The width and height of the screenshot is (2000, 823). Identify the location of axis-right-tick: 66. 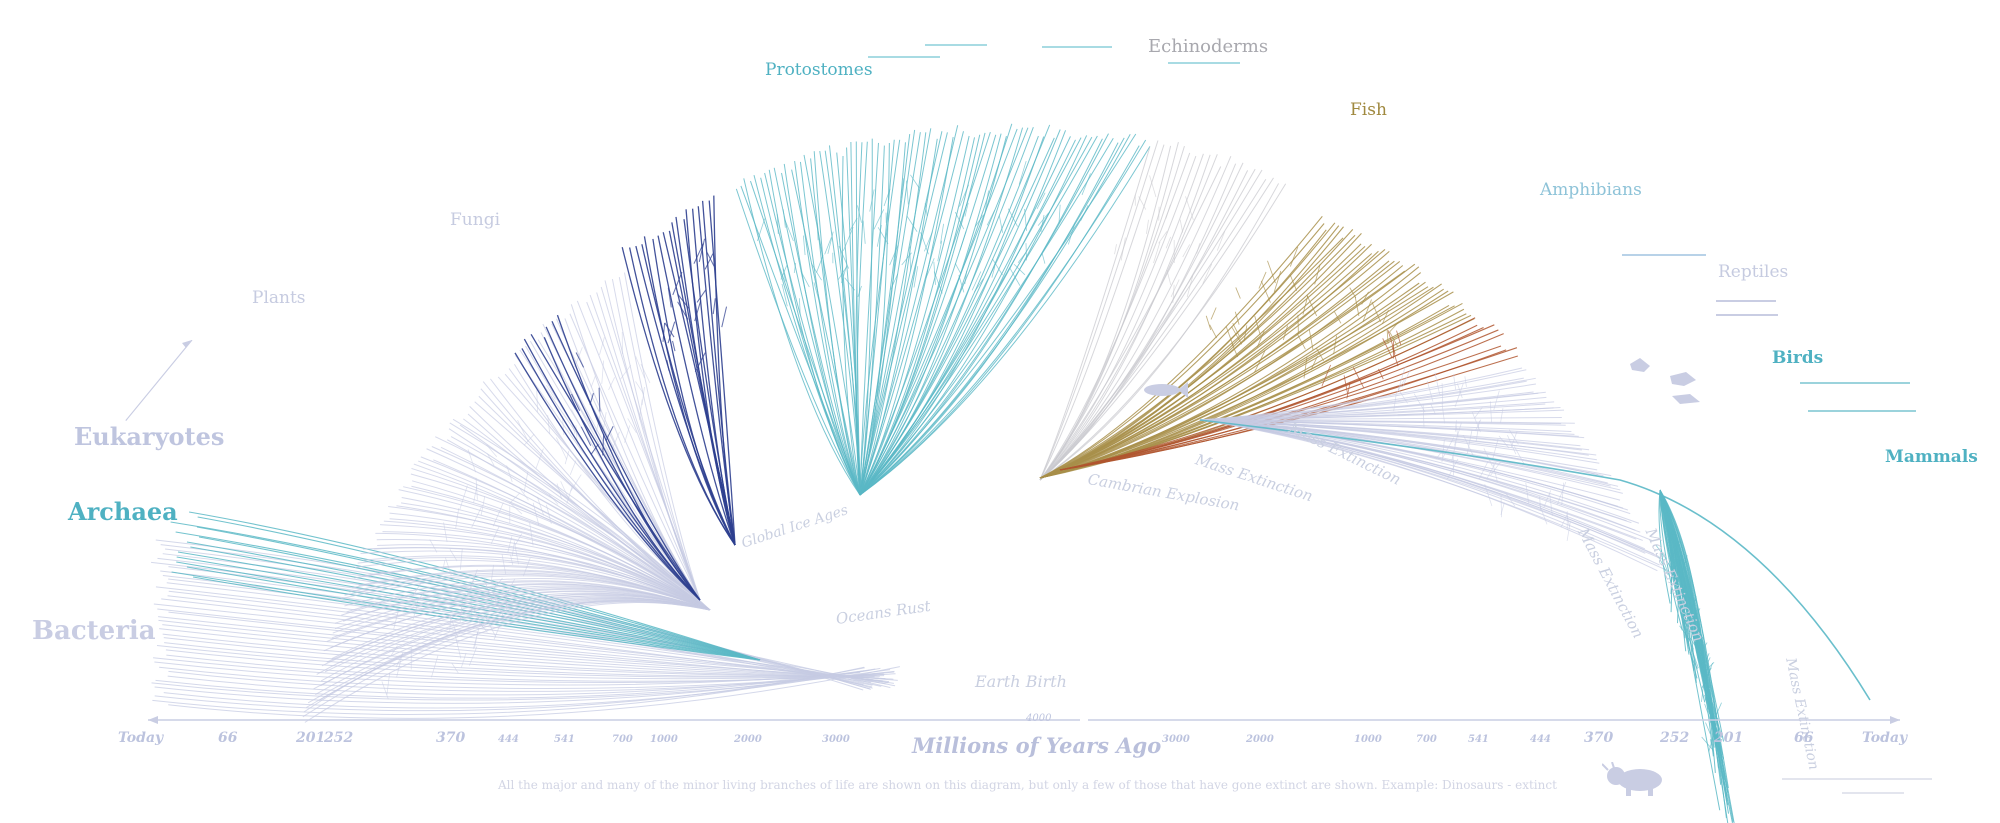
(1804, 738).